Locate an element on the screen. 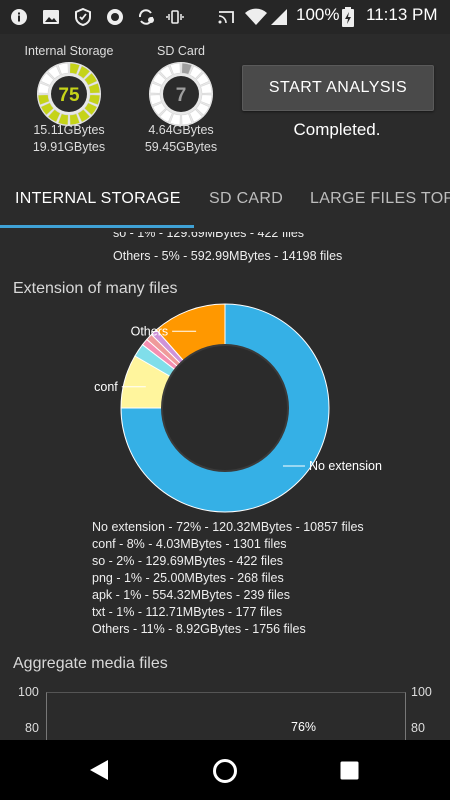 This screenshot has height=800, width=450. aggregate-value-label: 76% is located at coordinates (304, 727).